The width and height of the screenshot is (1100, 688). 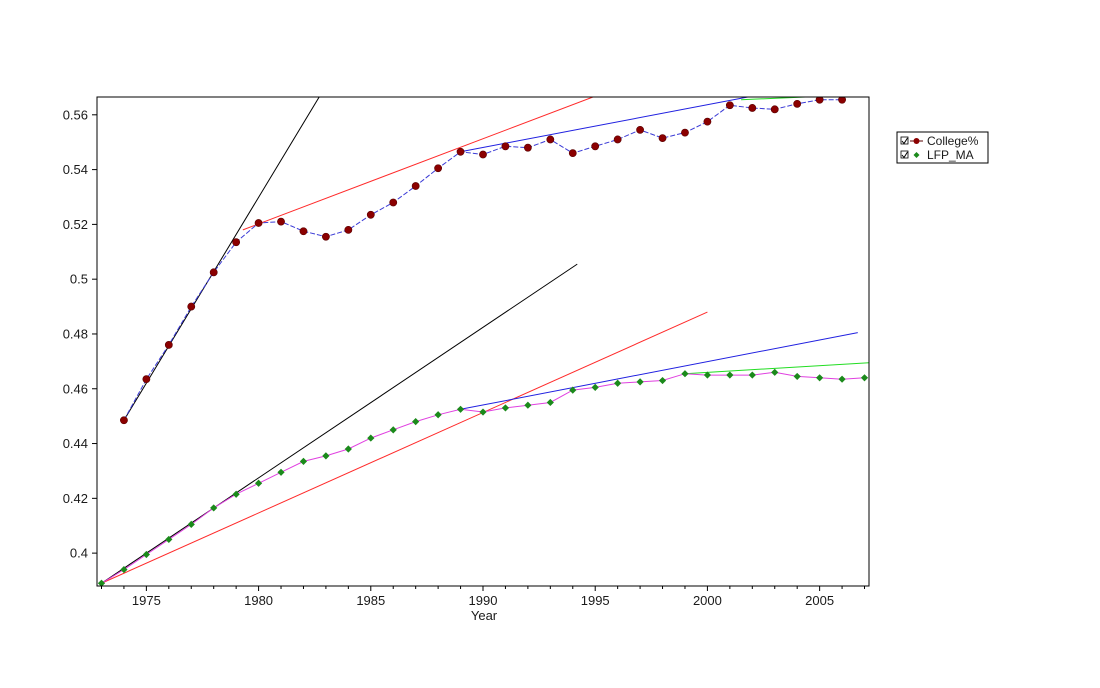 What do you see at coordinates (707, 600) in the screenshot?
I see `x-tick-label: 2000` at bounding box center [707, 600].